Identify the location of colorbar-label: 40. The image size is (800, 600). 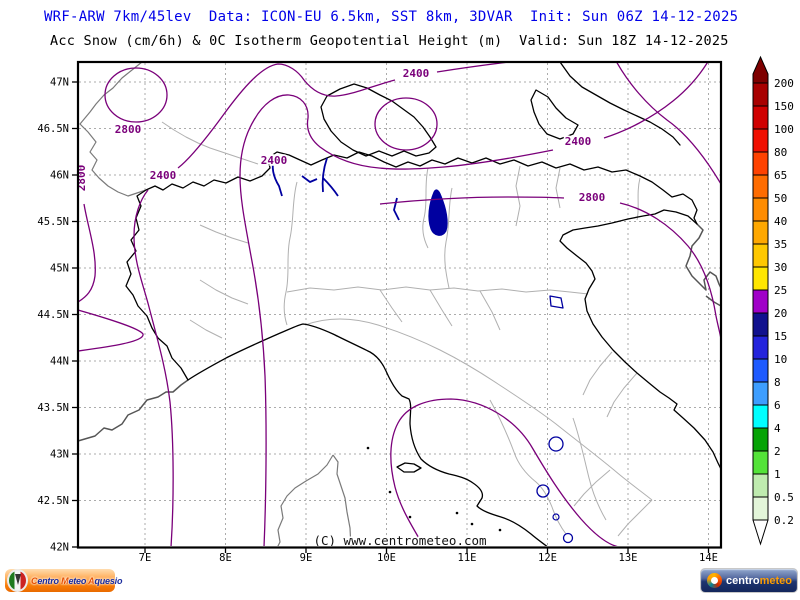
(780, 221).